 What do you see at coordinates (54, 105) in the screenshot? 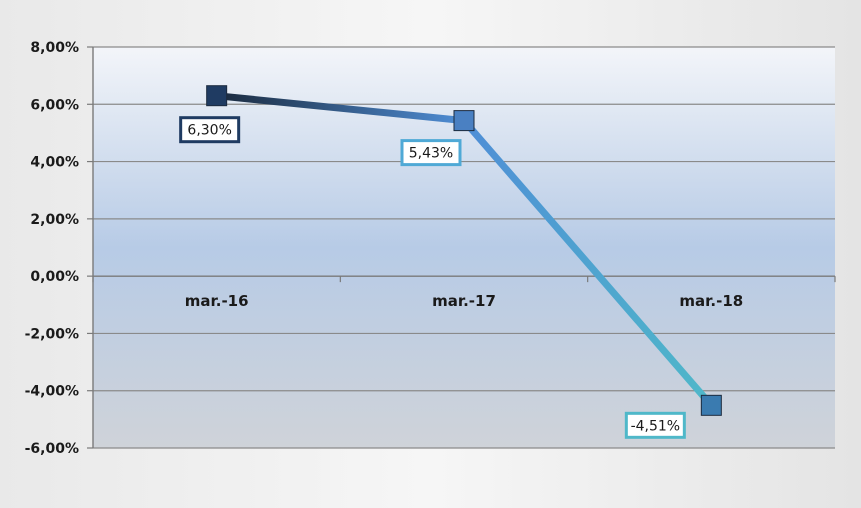
I see `y-tick-label: 6,00%` at bounding box center [54, 105].